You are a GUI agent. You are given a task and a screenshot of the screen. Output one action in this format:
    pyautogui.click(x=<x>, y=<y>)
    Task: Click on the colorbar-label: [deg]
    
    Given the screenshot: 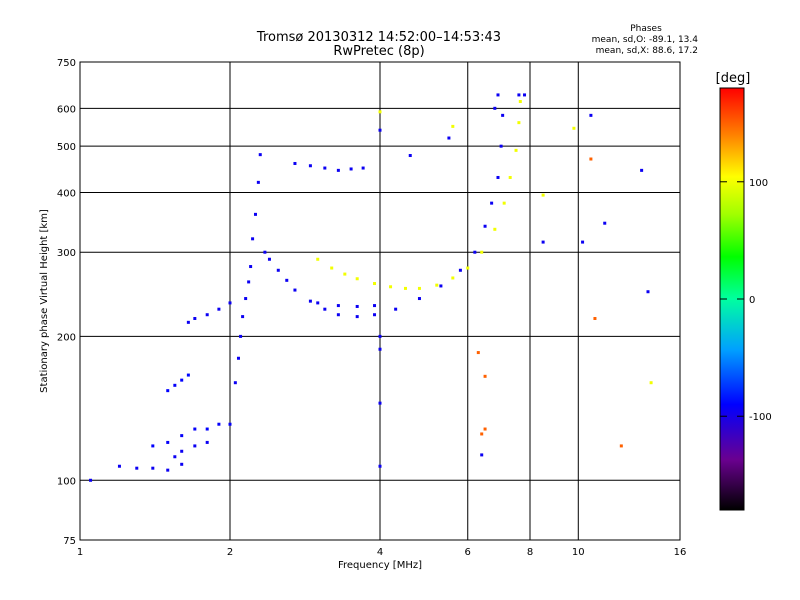 What is the action you would take?
    pyautogui.click(x=733, y=78)
    